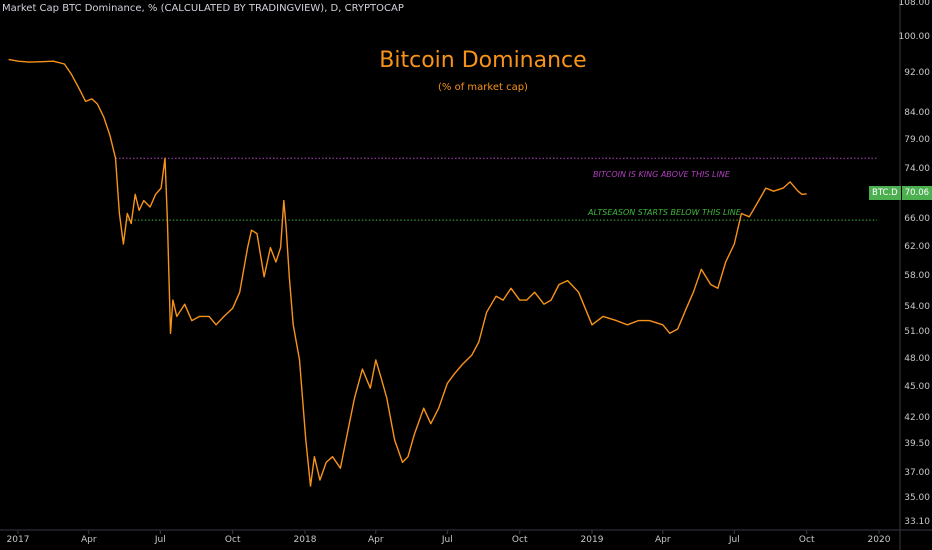 The width and height of the screenshot is (932, 550). Describe the element at coordinates (879, 540) in the screenshot. I see `x-tick-label: 2020` at that location.